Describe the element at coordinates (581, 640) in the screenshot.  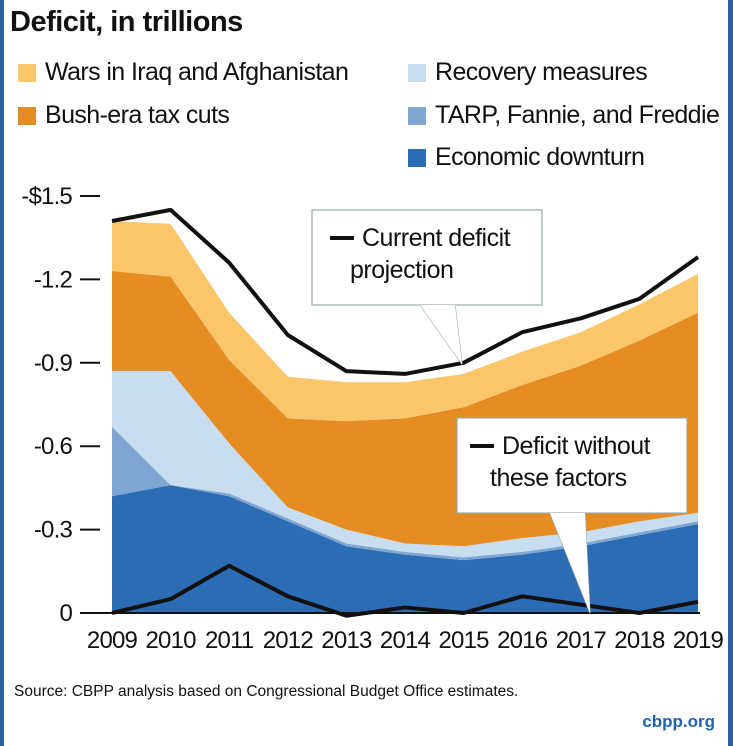
I see `x-tick-label: 2017` at that location.